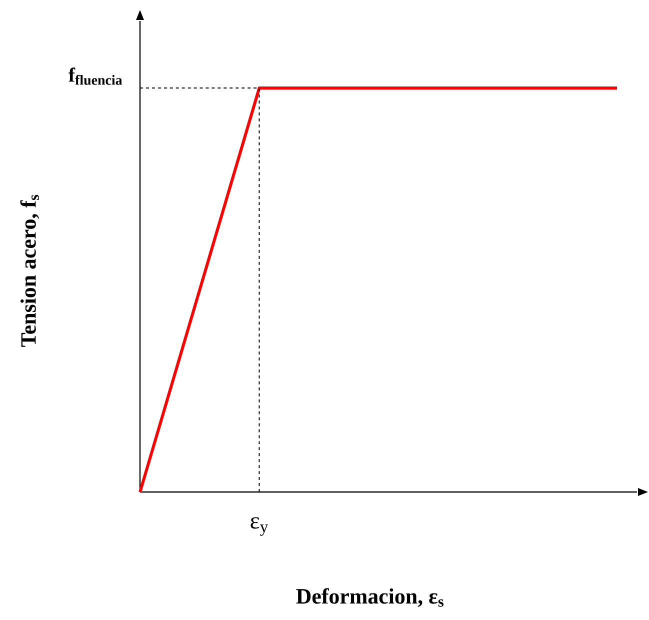 The width and height of the screenshot is (649, 620). Describe the element at coordinates (30, 270) in the screenshot. I see `y-axis-title: Tension acero, f$_{s}$` at that location.